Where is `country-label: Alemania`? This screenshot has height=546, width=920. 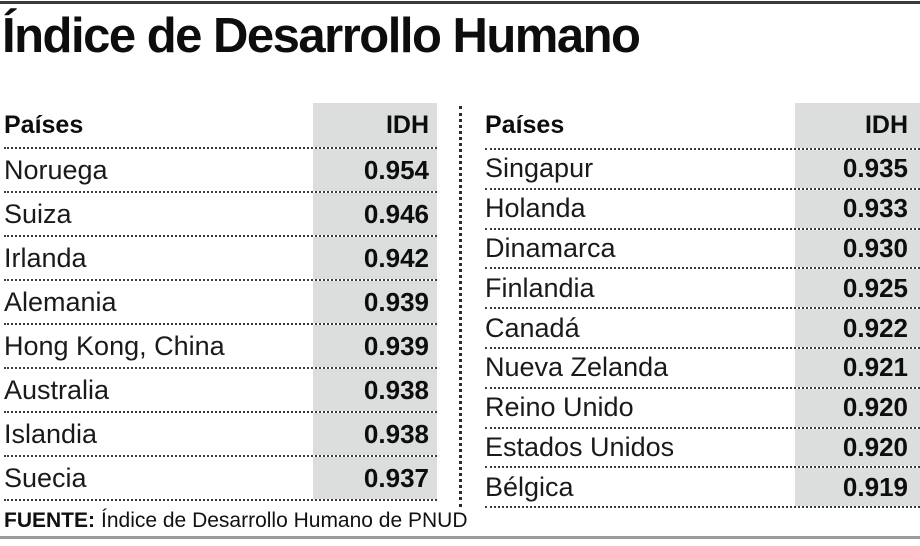
country-label: Alemania is located at coordinates (60, 301).